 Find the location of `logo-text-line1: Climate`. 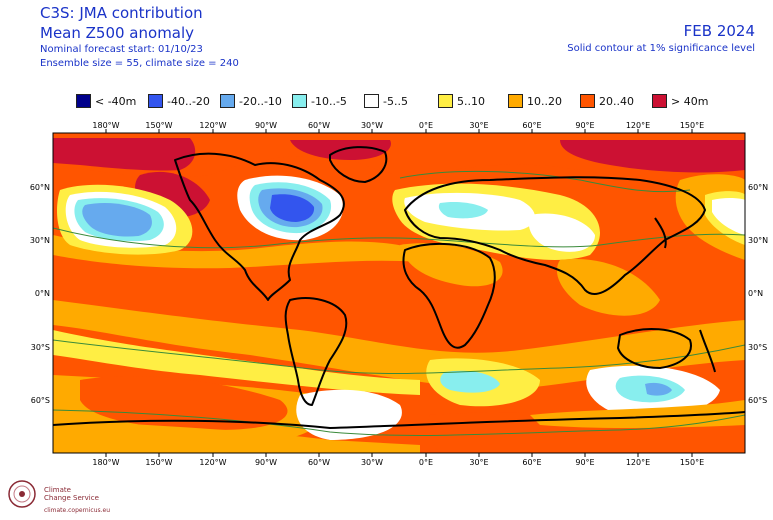

logo-text-line1: Climate is located at coordinates (57, 490).